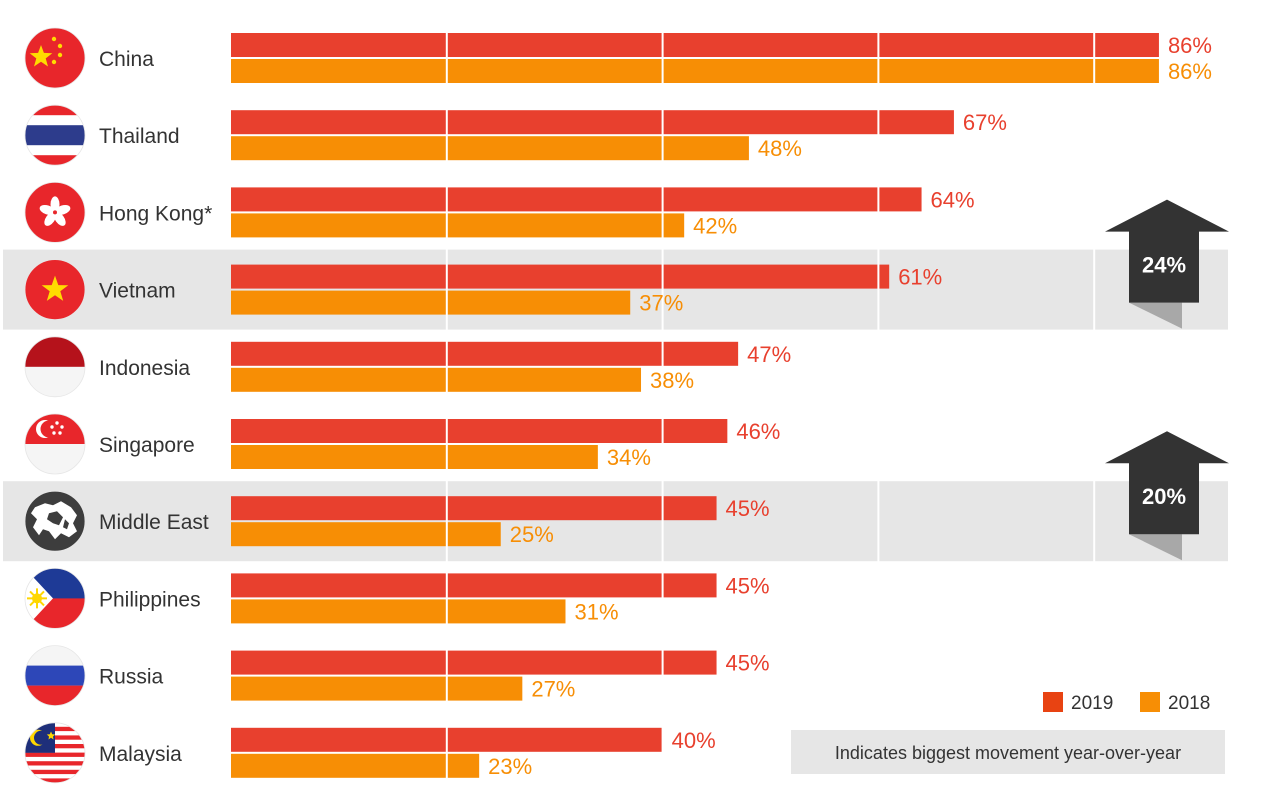 The width and height of the screenshot is (1278, 807). I want to click on value-label-singapore-2018: 34%, so click(629, 457).